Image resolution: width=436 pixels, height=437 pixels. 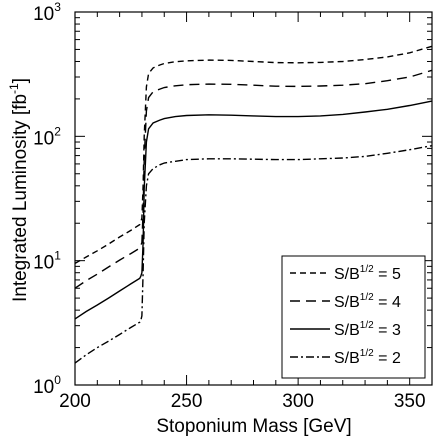 I want to click on legend-label-2: S/B1/2 = 4, so click(x=367, y=301).